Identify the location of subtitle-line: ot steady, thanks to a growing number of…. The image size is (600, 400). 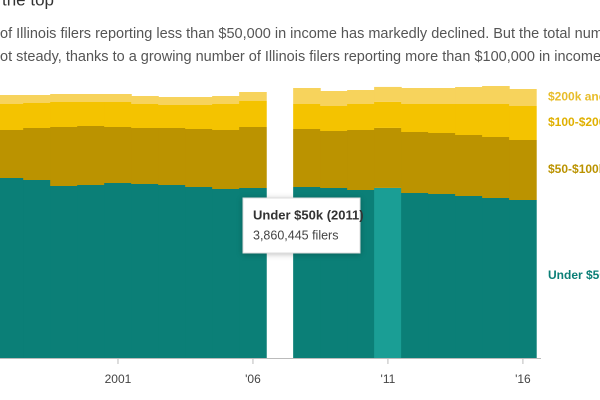
(300, 57).